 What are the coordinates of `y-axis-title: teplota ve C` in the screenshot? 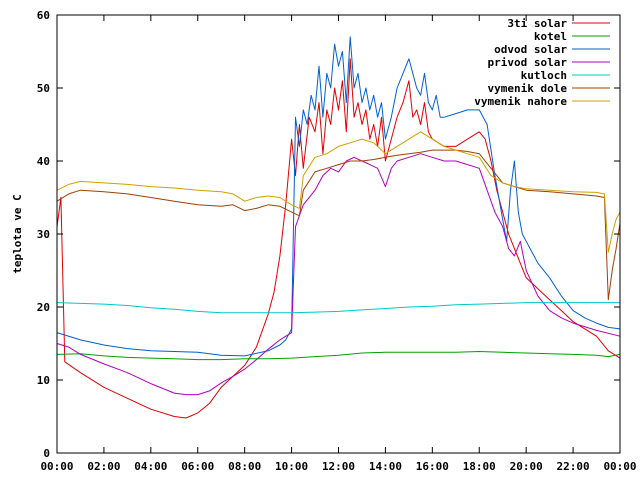 It's located at (17, 233).